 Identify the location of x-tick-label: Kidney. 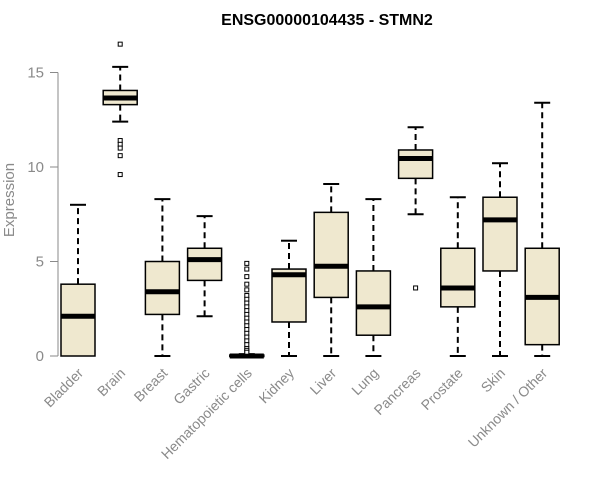
(277, 386).